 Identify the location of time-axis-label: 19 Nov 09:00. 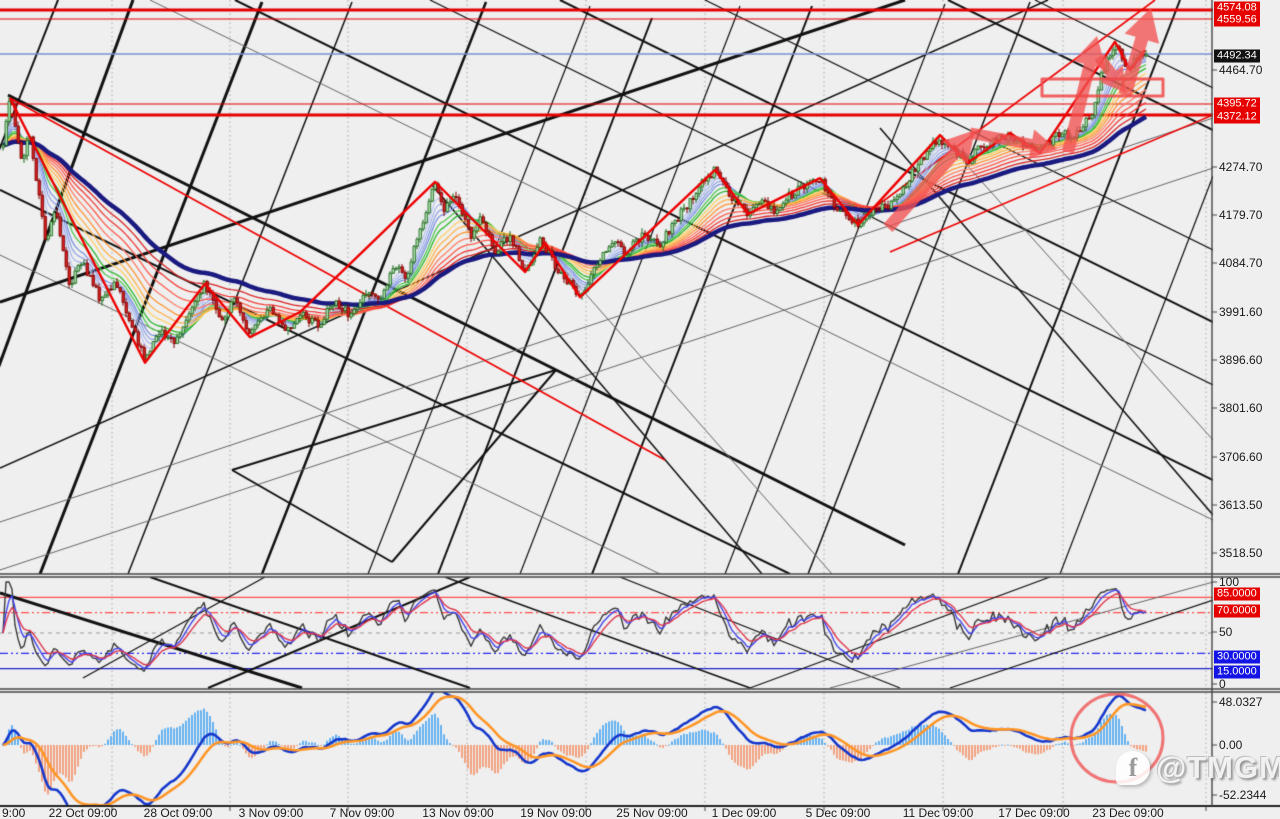
(556, 812).